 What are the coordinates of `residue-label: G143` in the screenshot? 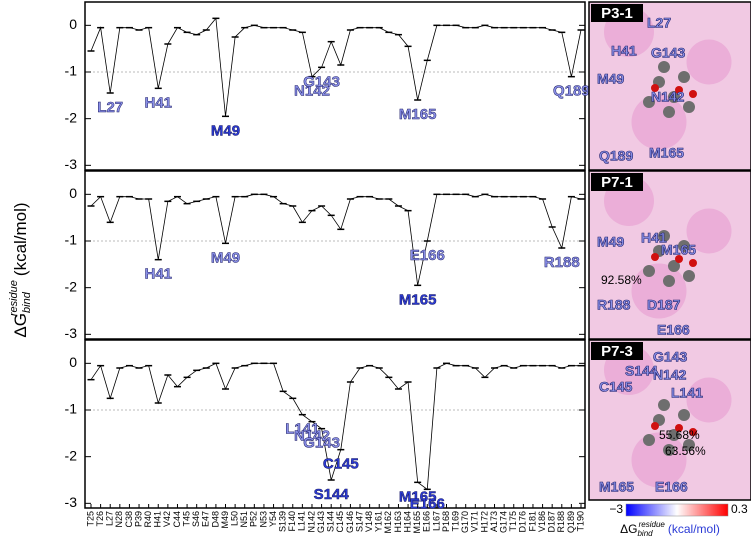 It's located at (321, 81).